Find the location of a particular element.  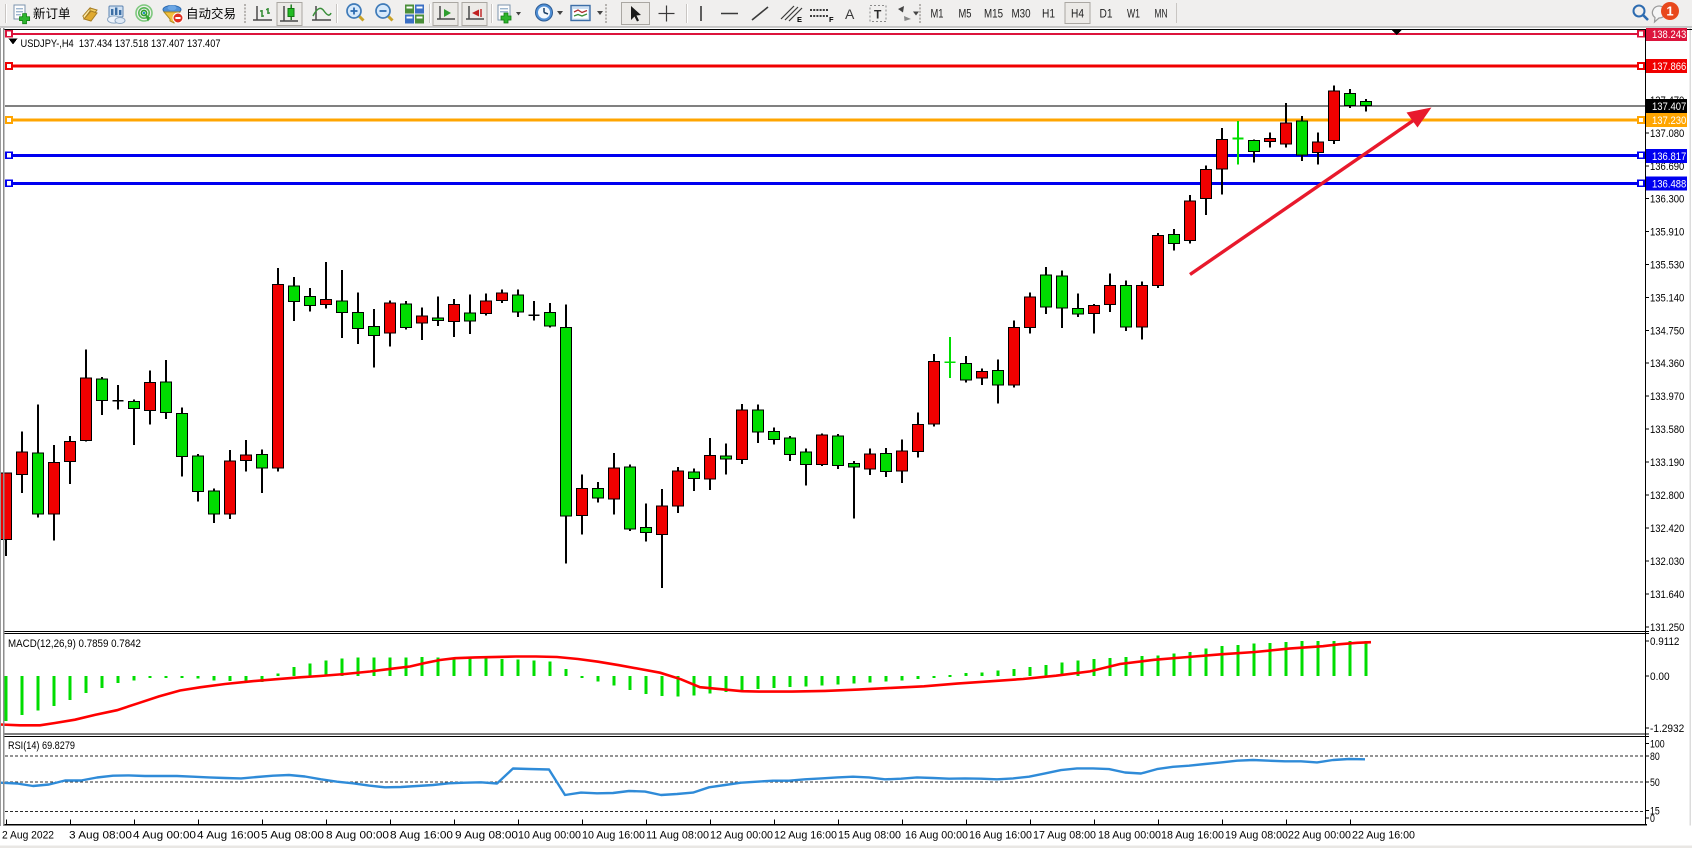

svg-text: 9 Aug 08:00 is located at coordinates (486, 836).